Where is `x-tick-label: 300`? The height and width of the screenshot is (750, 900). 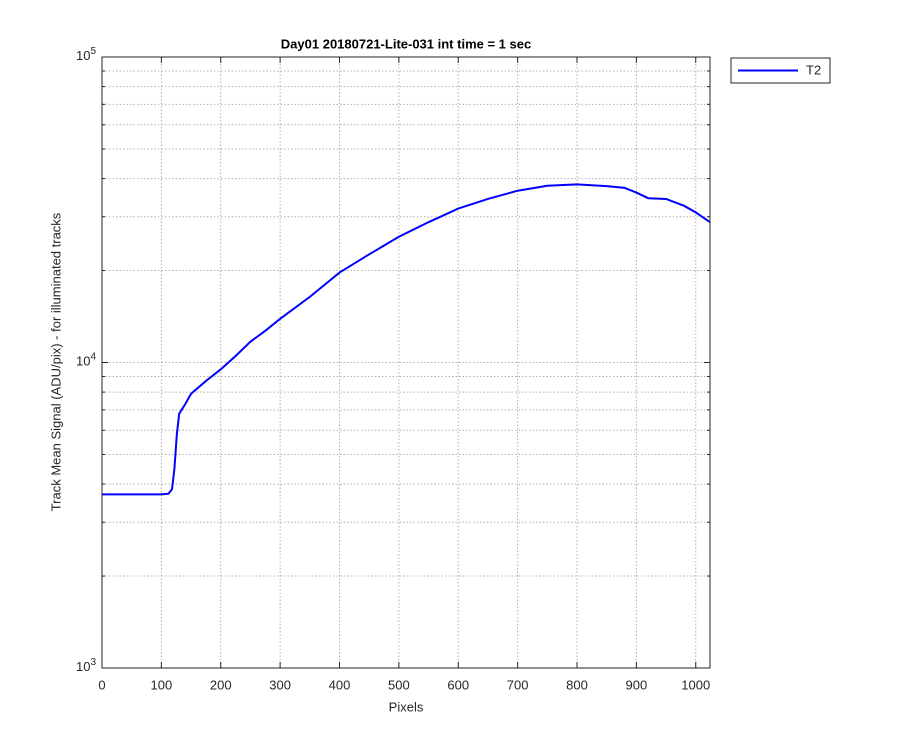
x-tick-label: 300 is located at coordinates (280, 684).